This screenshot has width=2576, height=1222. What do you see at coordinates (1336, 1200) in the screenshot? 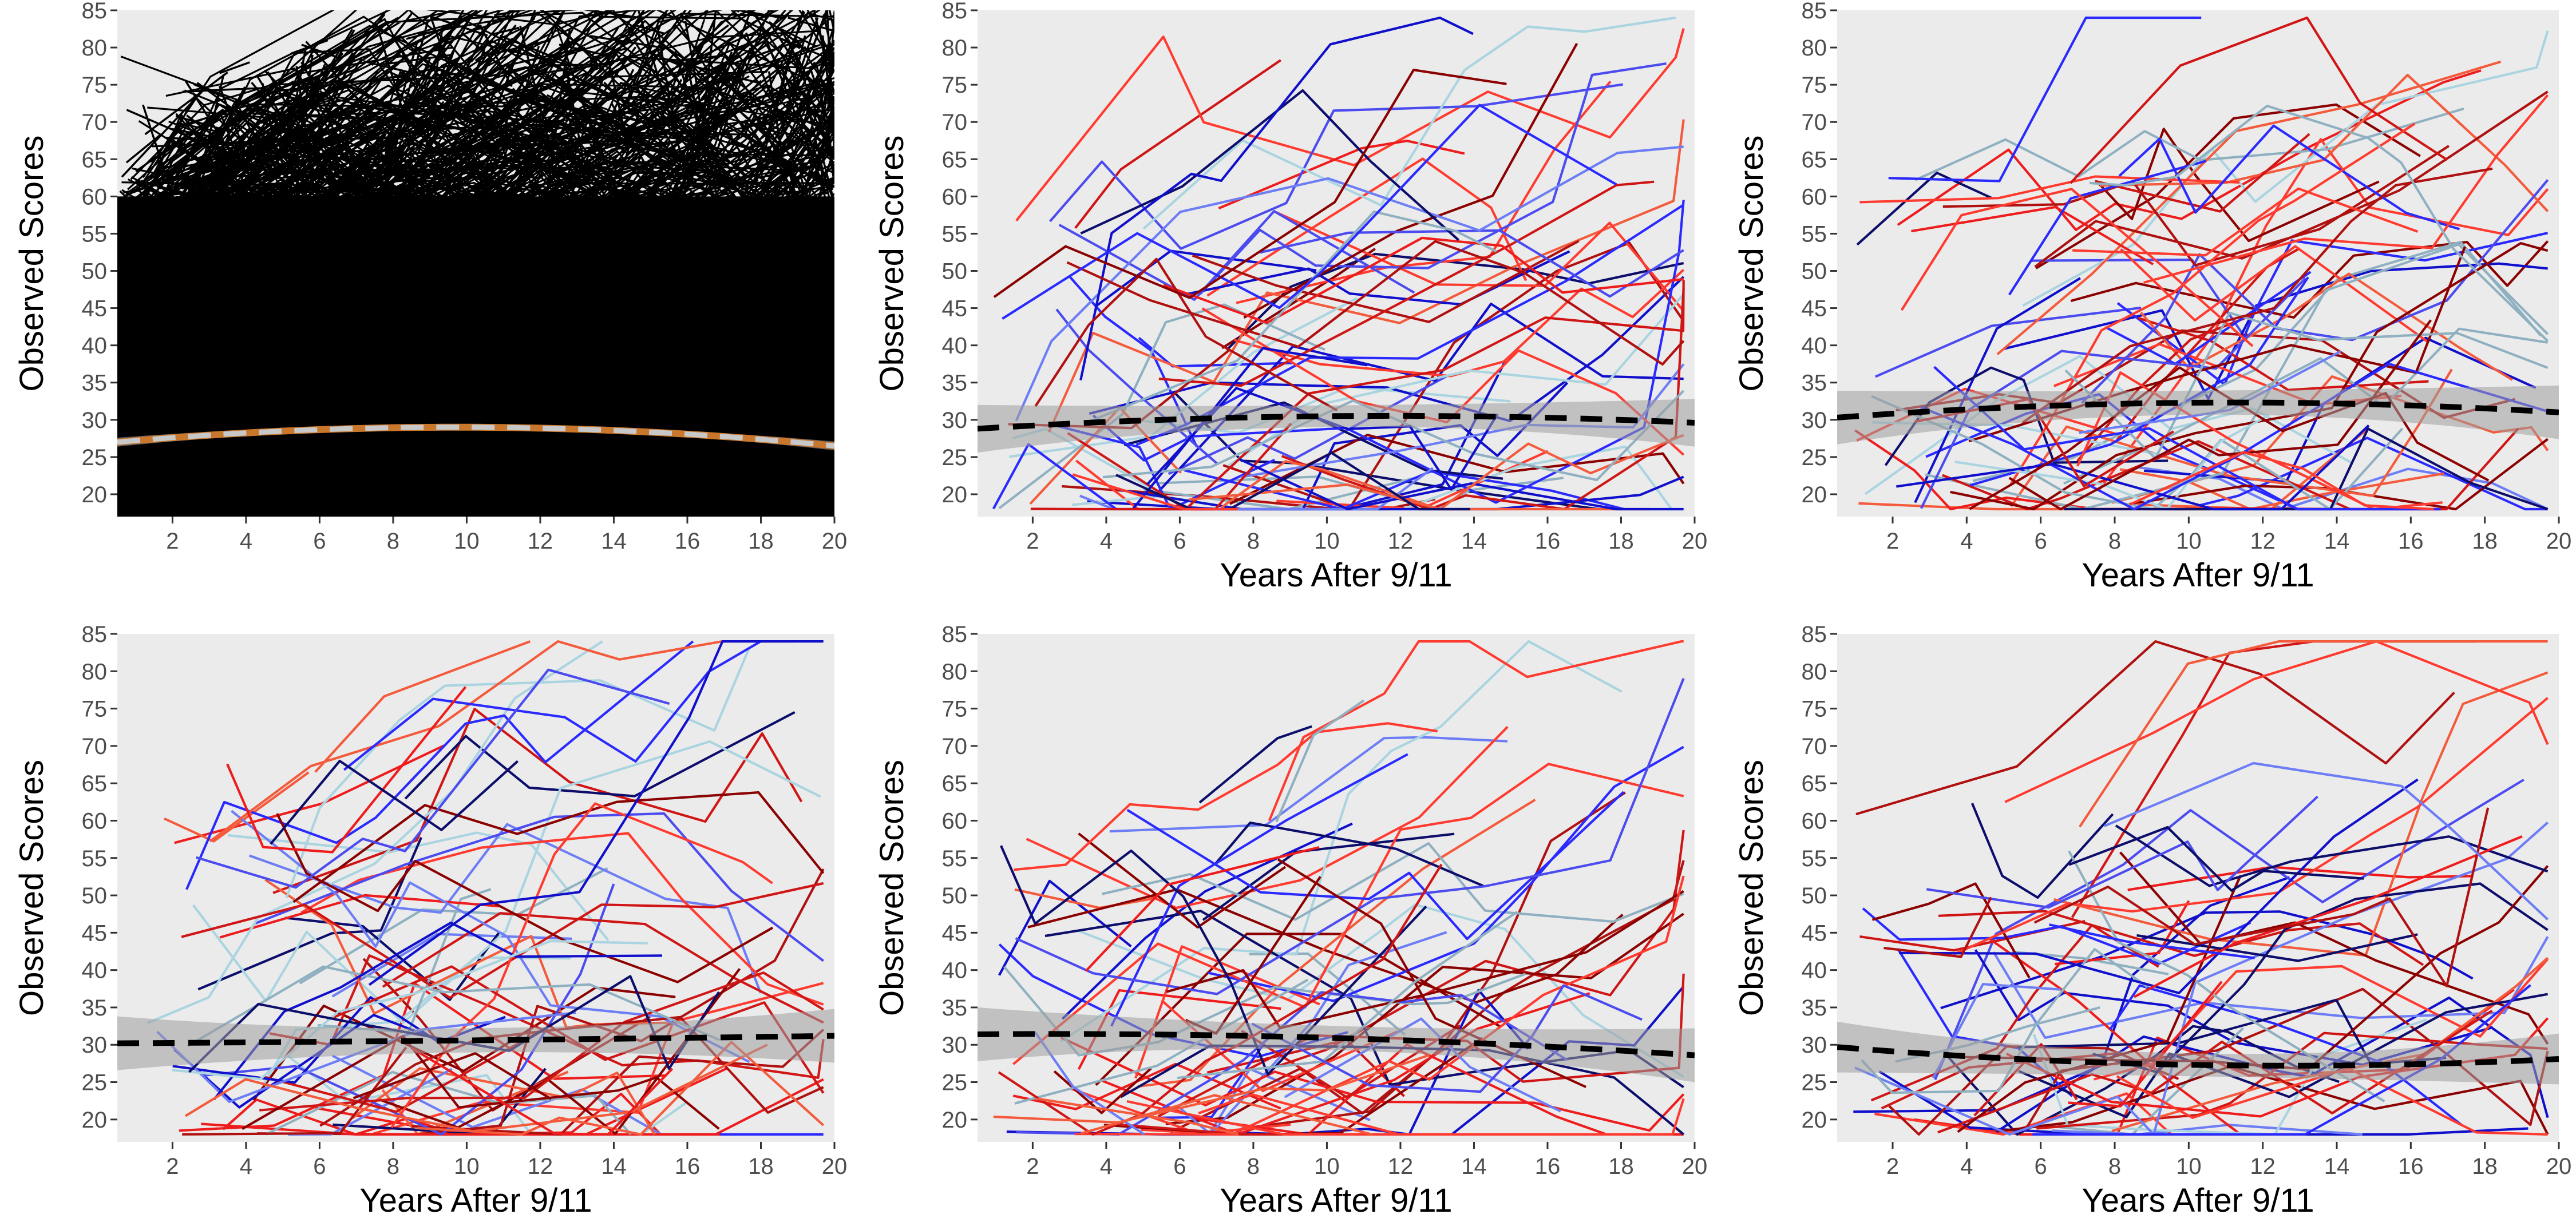
I see `x-axis-title: Years After 9/11` at bounding box center [1336, 1200].